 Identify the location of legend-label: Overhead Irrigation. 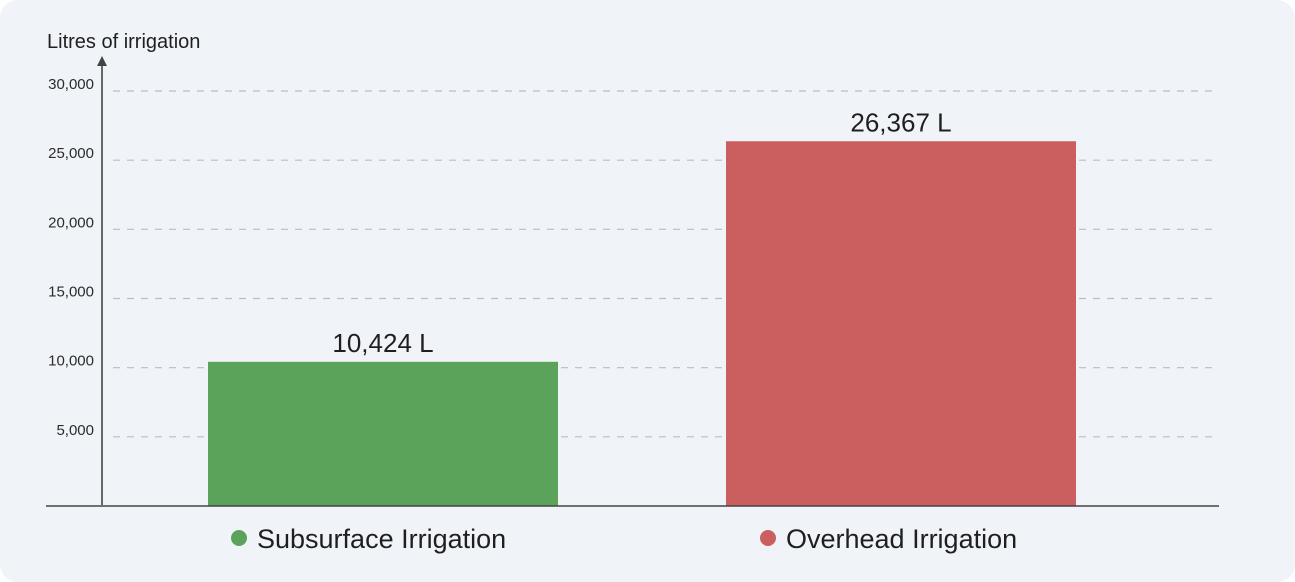
(901, 539).